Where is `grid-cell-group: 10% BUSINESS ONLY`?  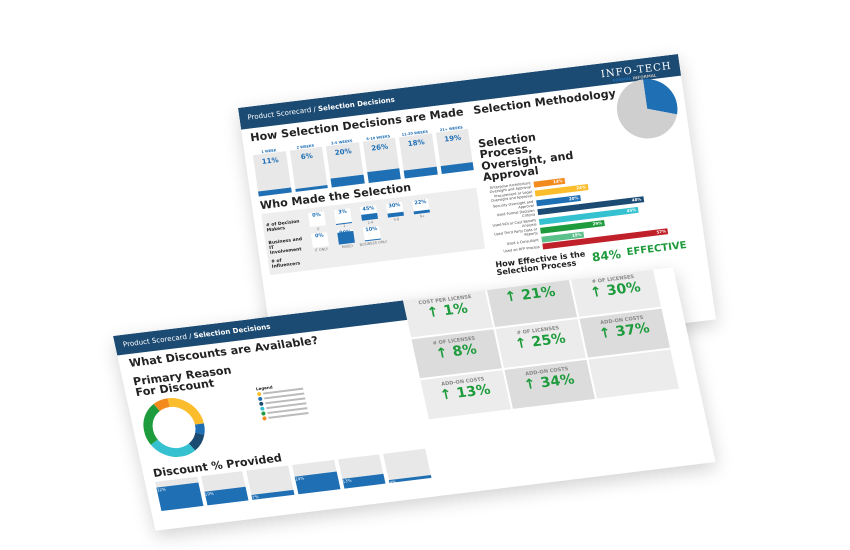
grid-cell-group: 10% BUSINESS ONLY is located at coordinates (373, 236).